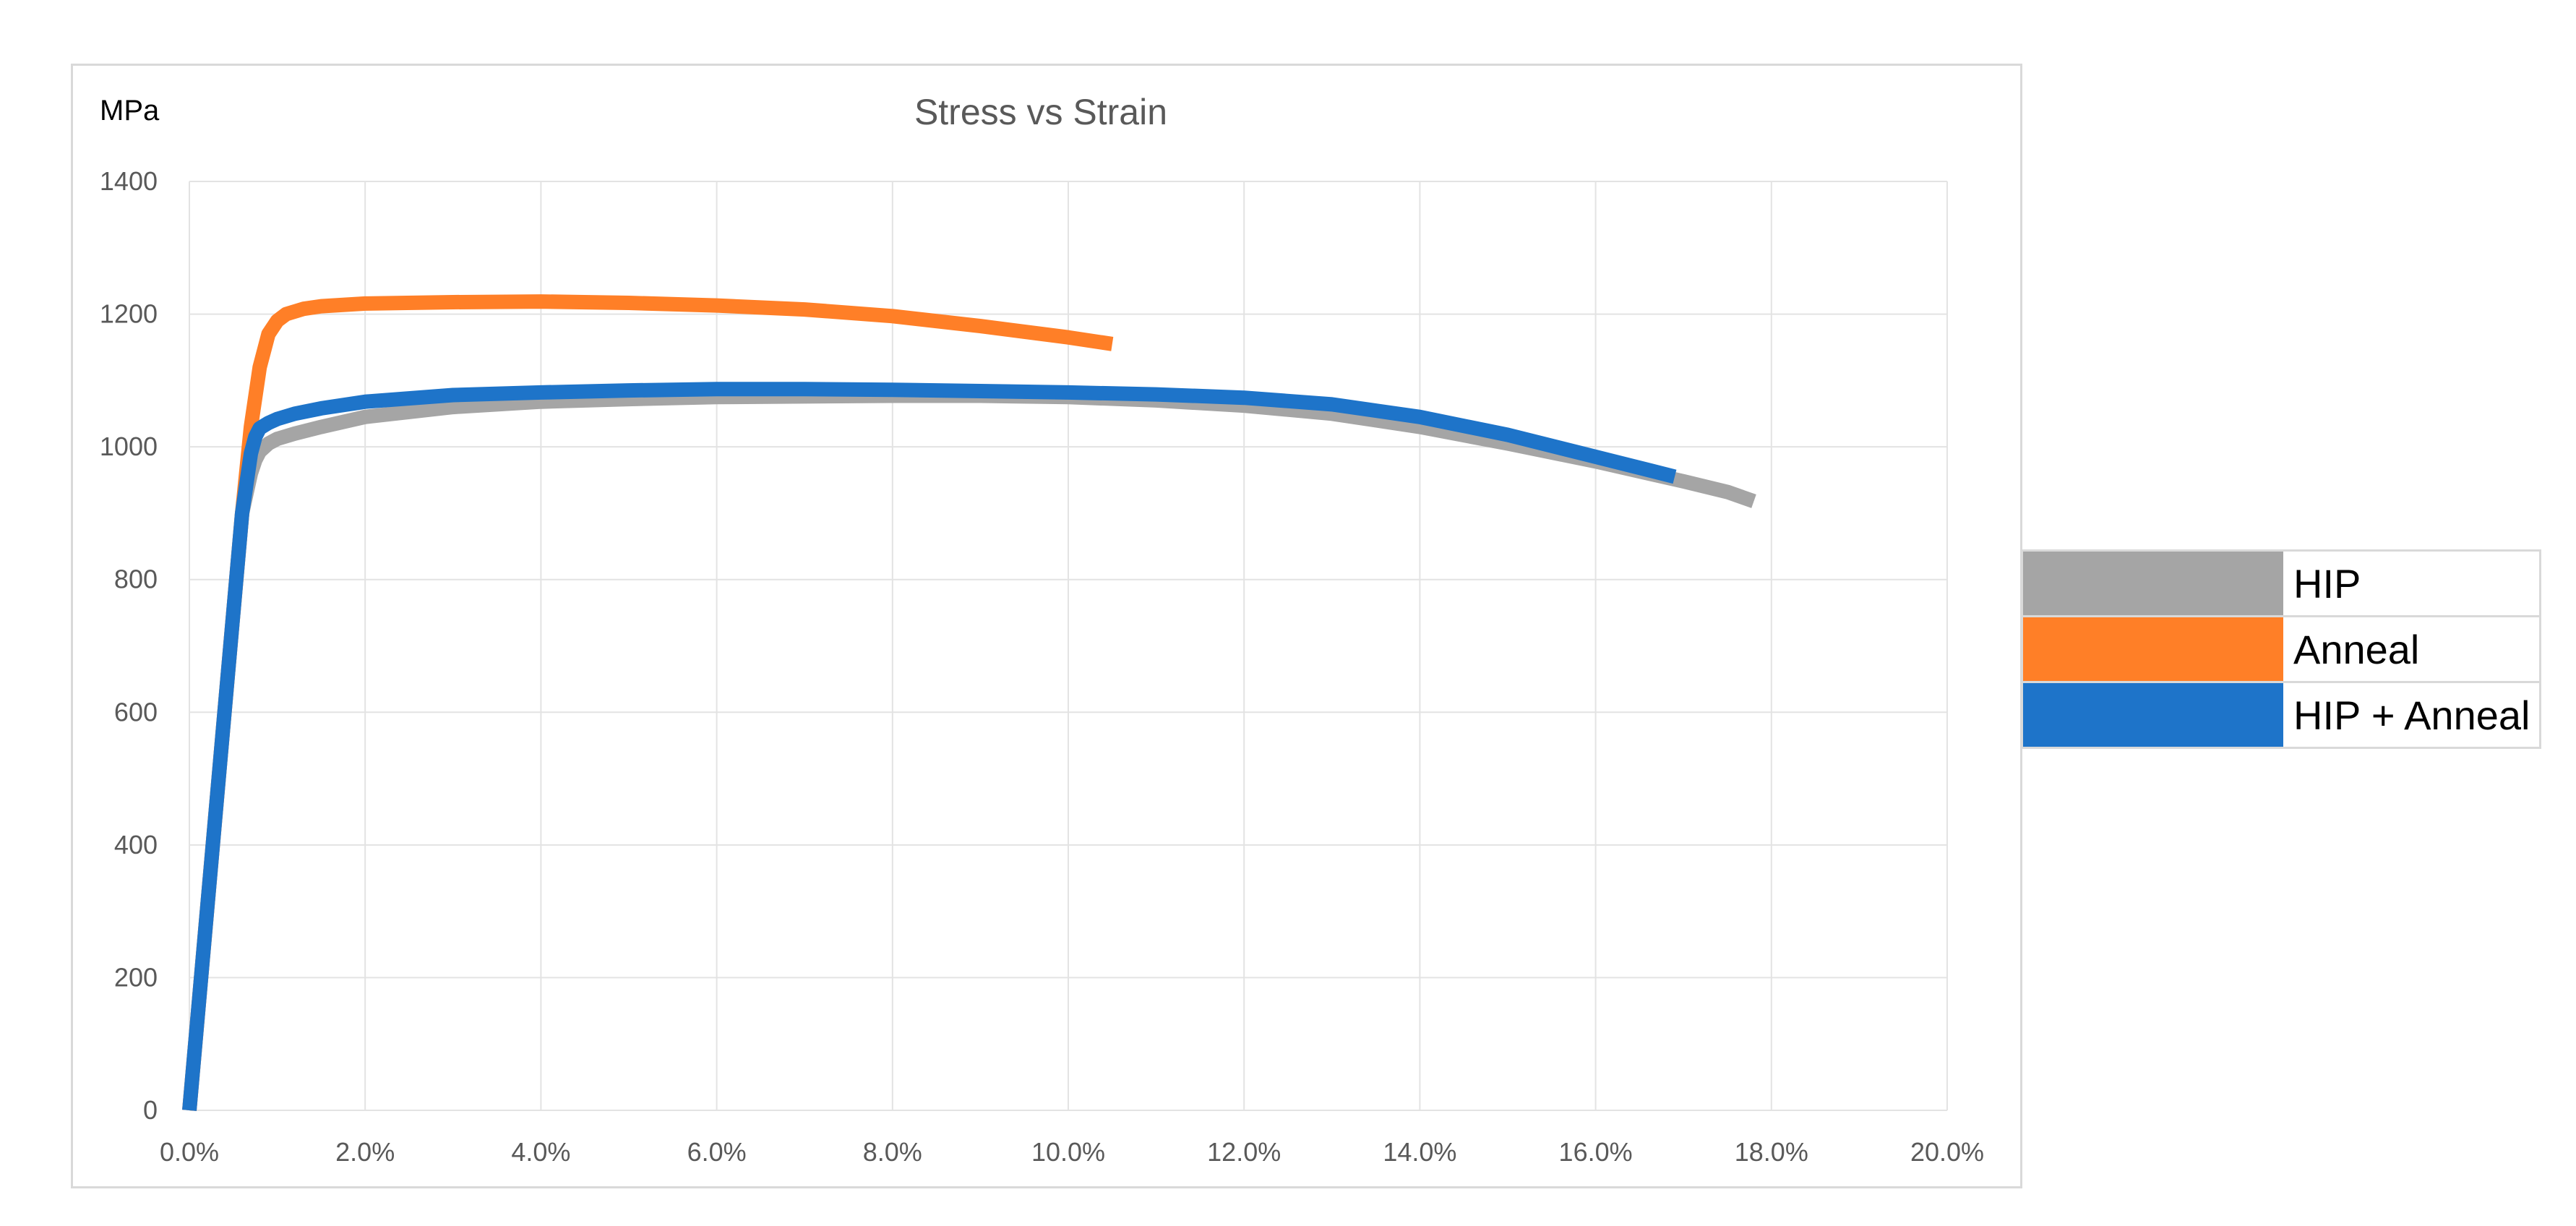  What do you see at coordinates (136, 579) in the screenshot?
I see `y-tick-label: 800` at bounding box center [136, 579].